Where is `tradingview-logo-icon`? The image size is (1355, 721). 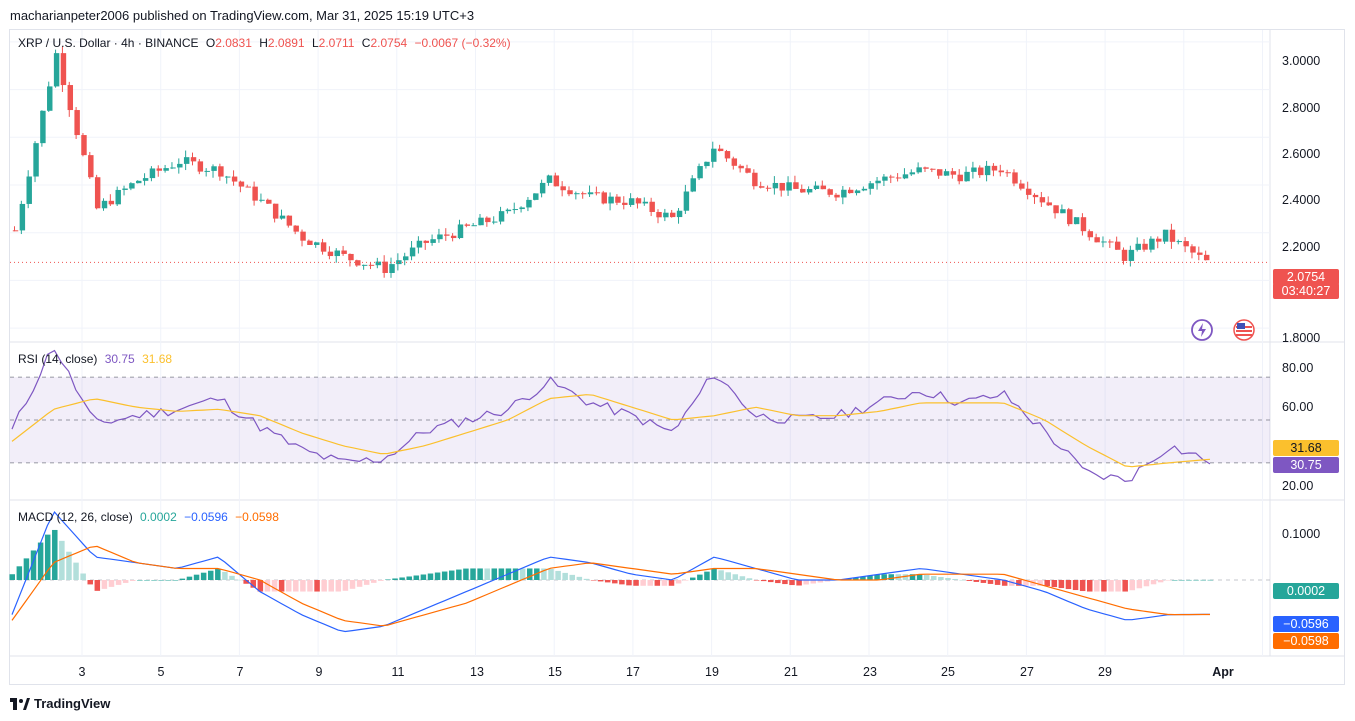
tradingview-logo-icon is located at coordinates (20, 703).